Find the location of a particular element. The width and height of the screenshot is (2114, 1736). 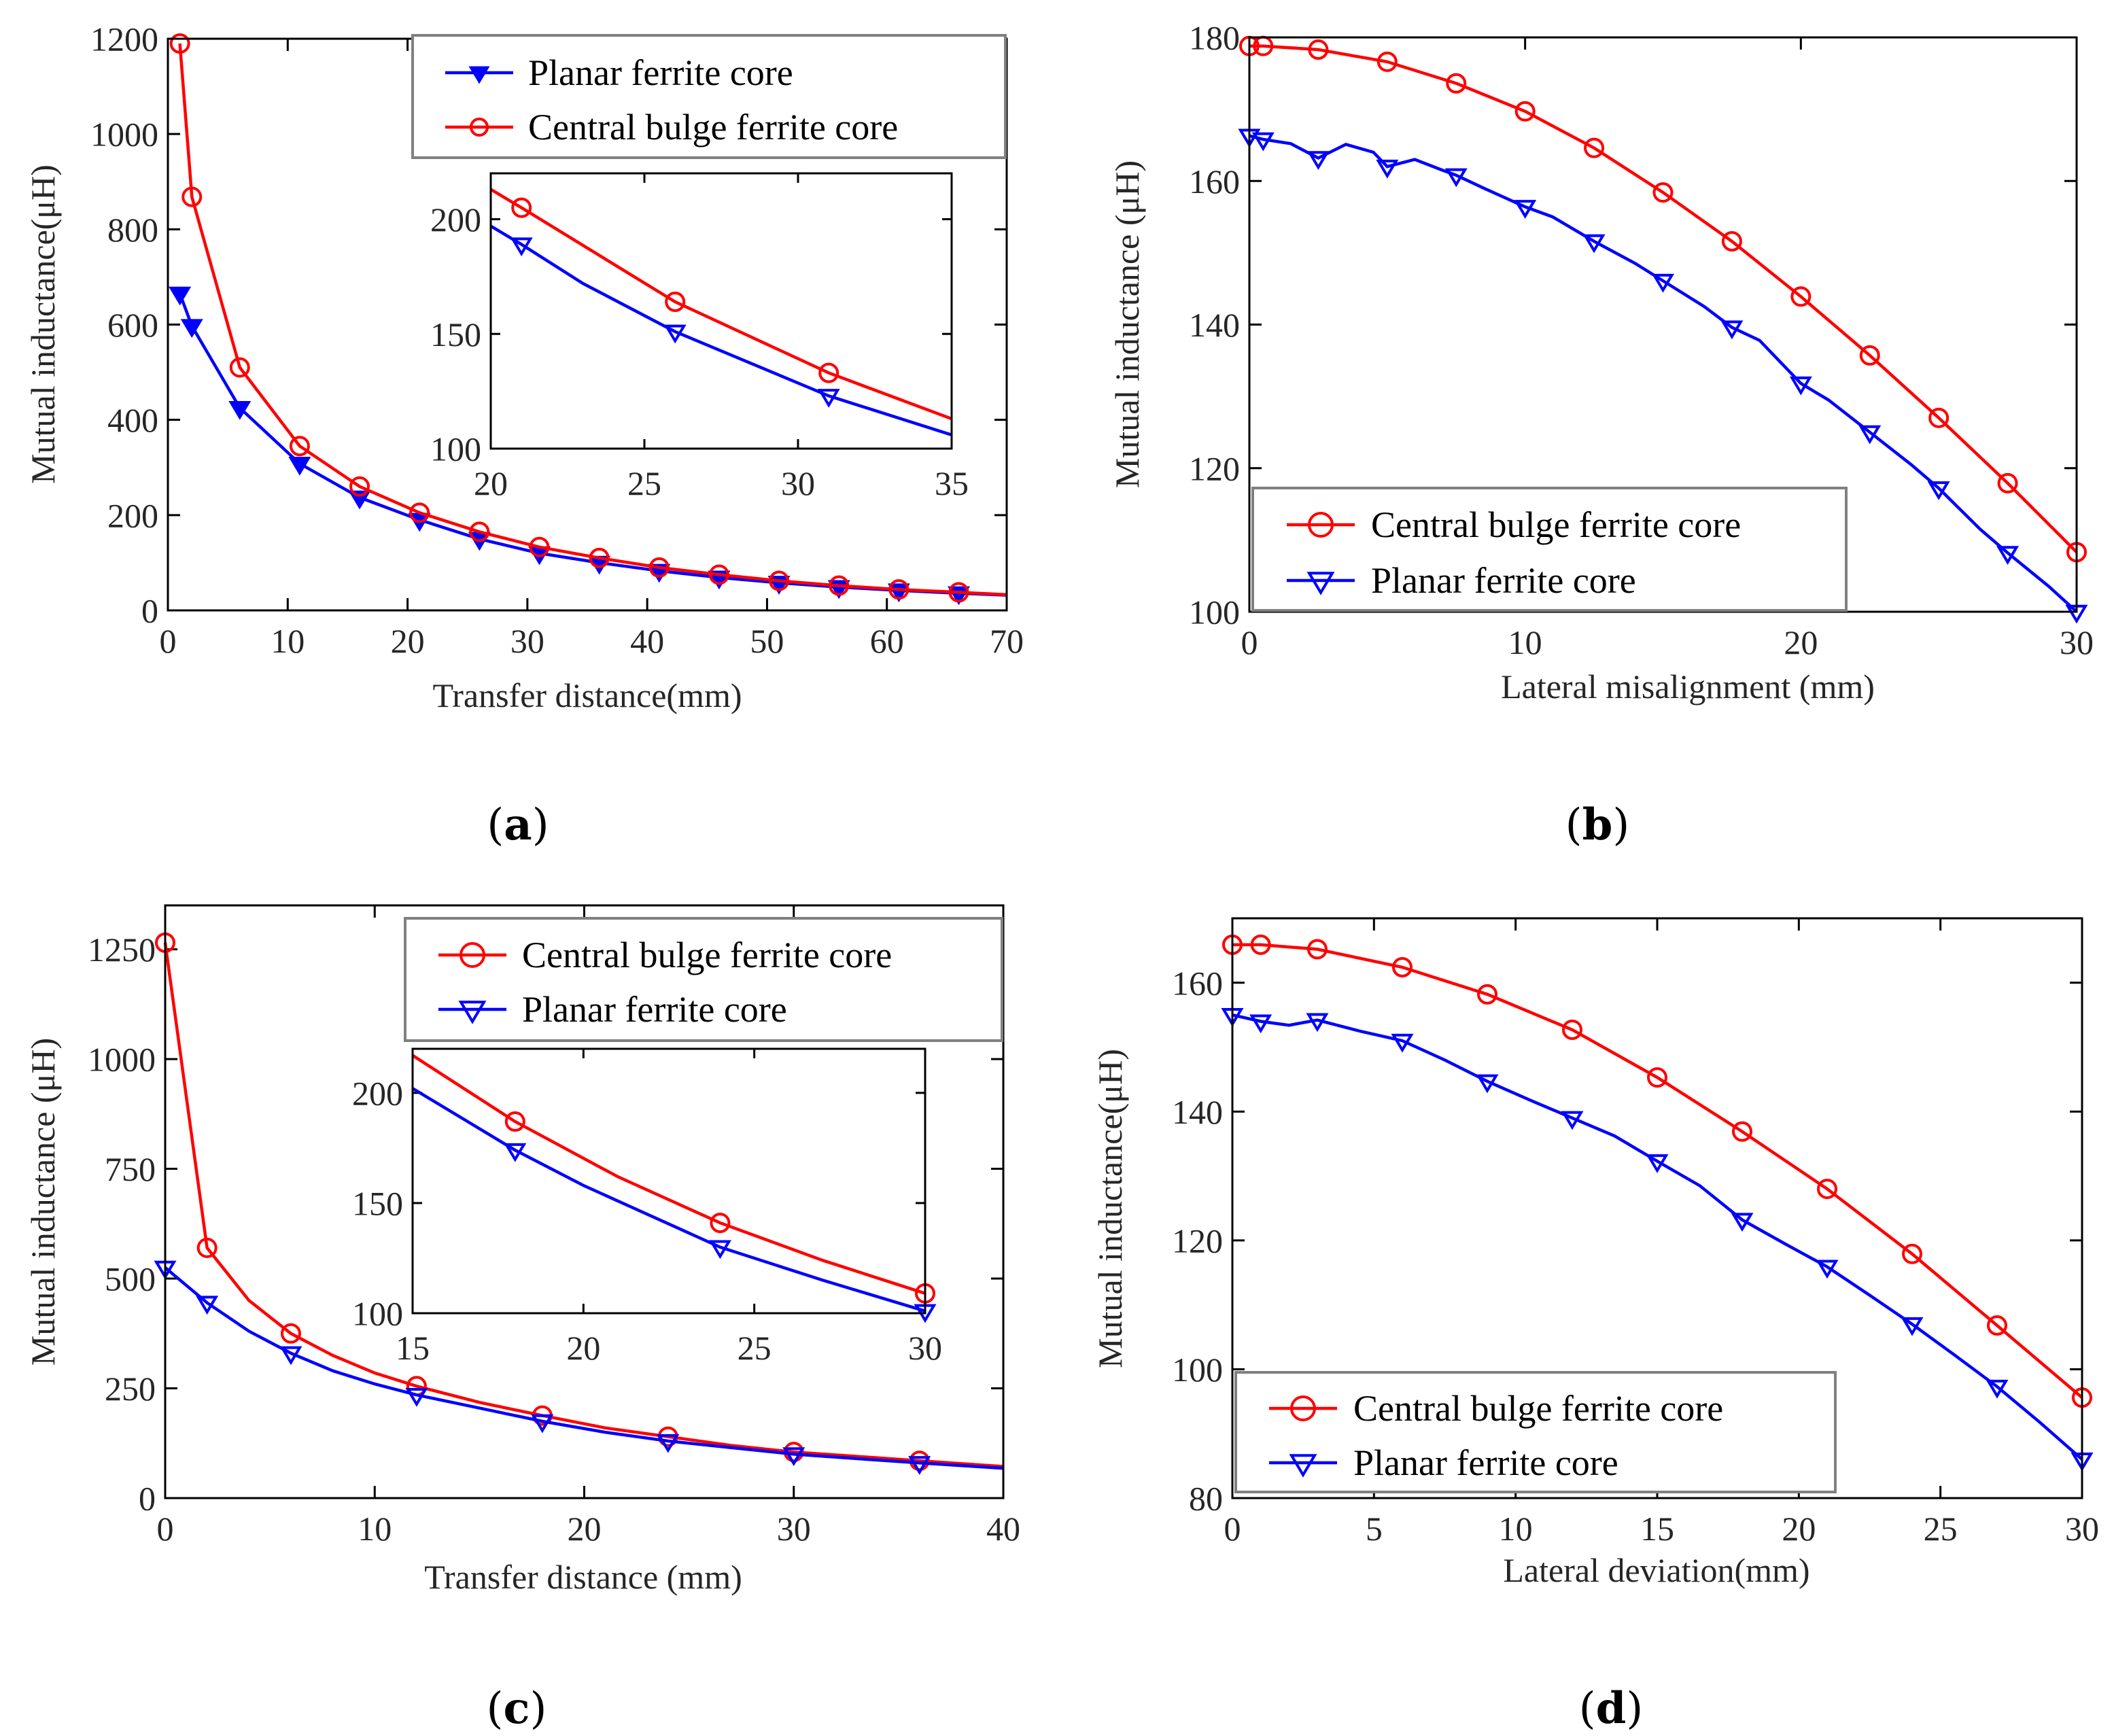

inset-x-tick-label: 15 is located at coordinates (413, 1348).